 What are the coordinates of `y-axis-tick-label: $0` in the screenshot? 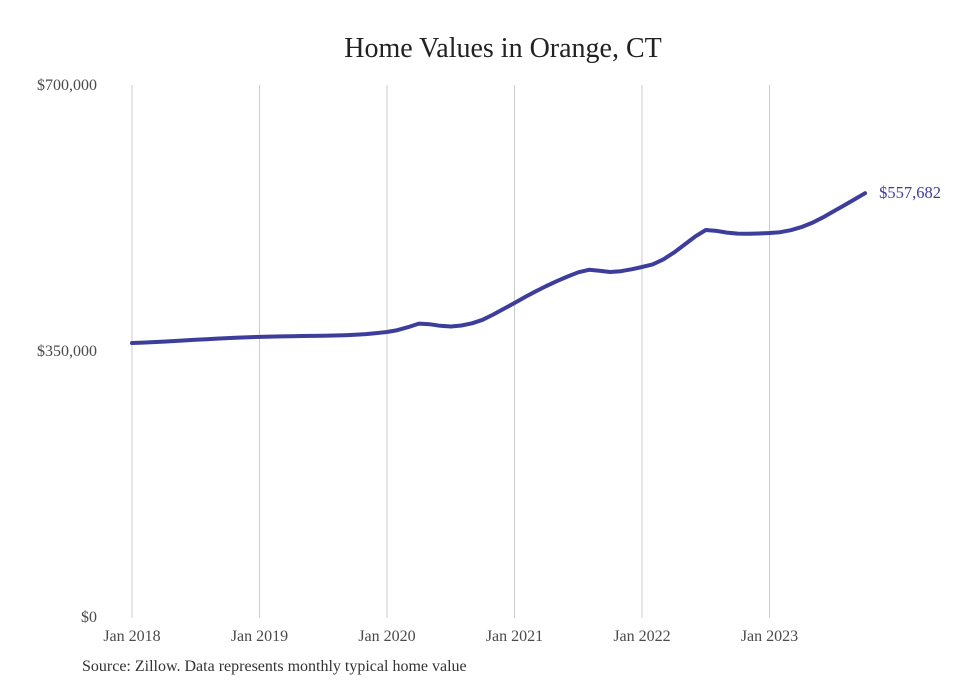 It's located at (89, 617).